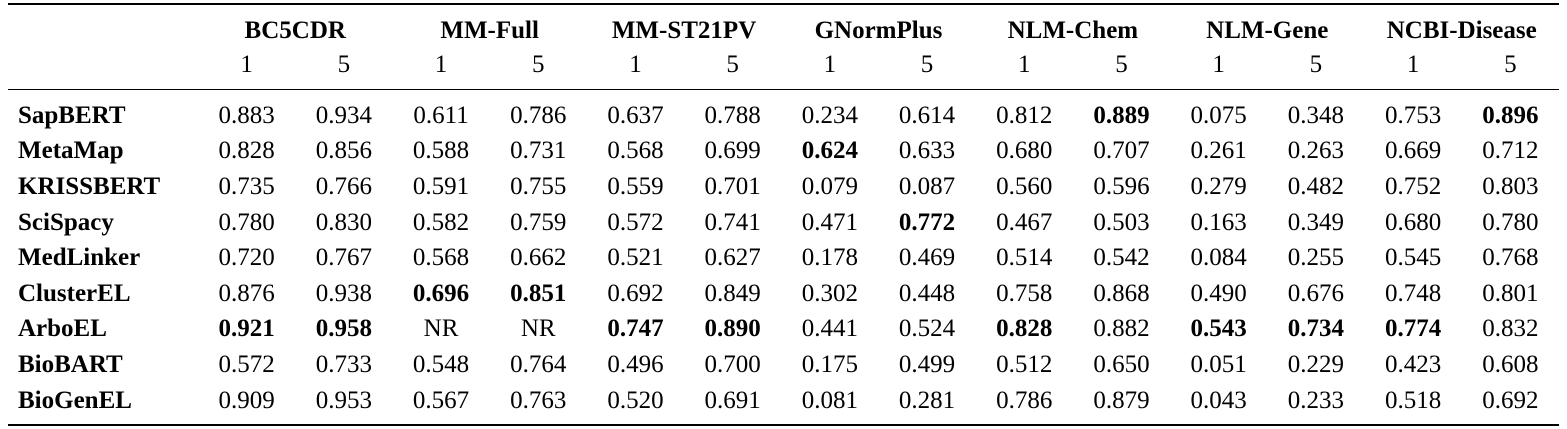  Describe the element at coordinates (1413, 115) in the screenshot. I see `score-cell: 0.753` at that location.